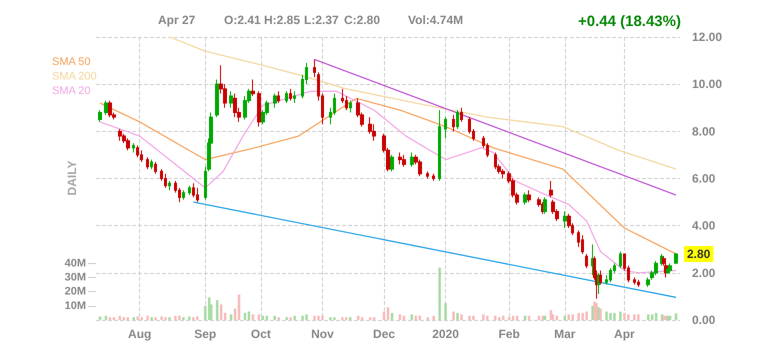 The width and height of the screenshot is (762, 358). What do you see at coordinates (75, 306) in the screenshot?
I see `y2-tick-label: 10M` at bounding box center [75, 306].